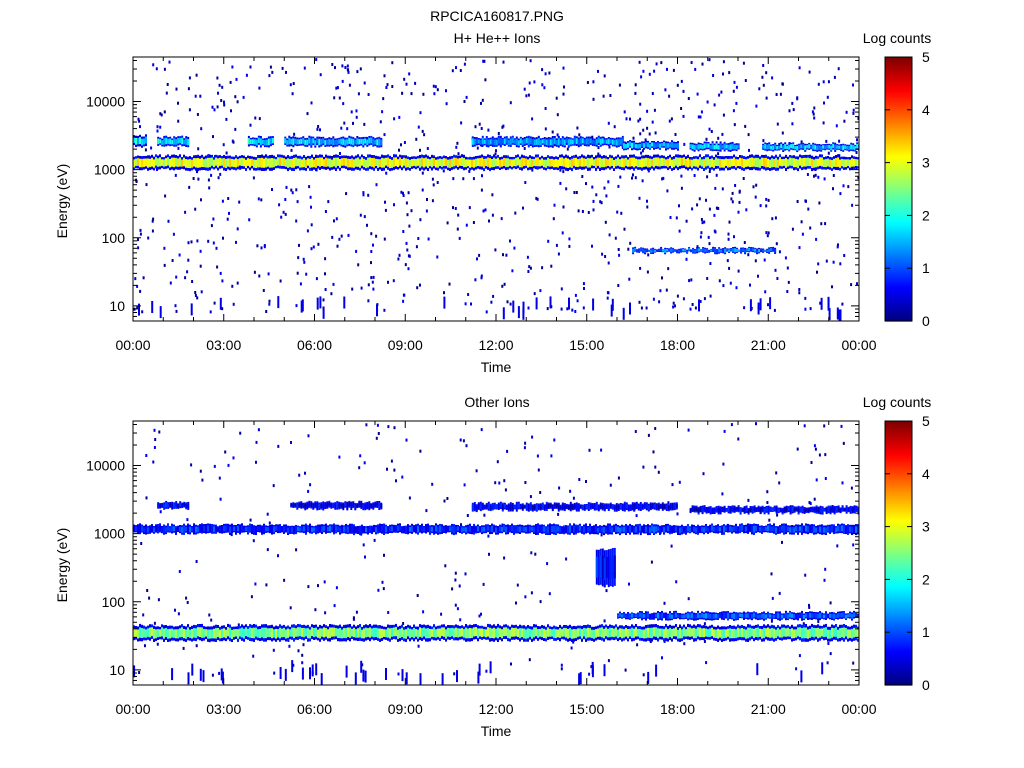 The height and width of the screenshot is (768, 1024). I want to click on colorbar-tick-label: 2, so click(926, 579).